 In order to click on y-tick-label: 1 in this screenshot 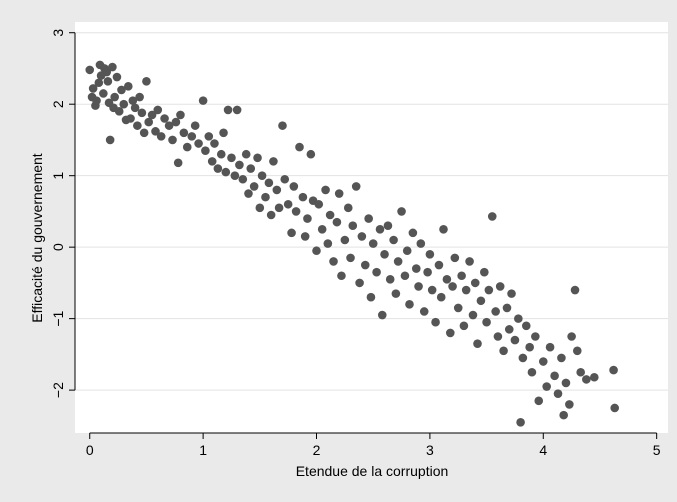, I will do `click(58, 176)`.